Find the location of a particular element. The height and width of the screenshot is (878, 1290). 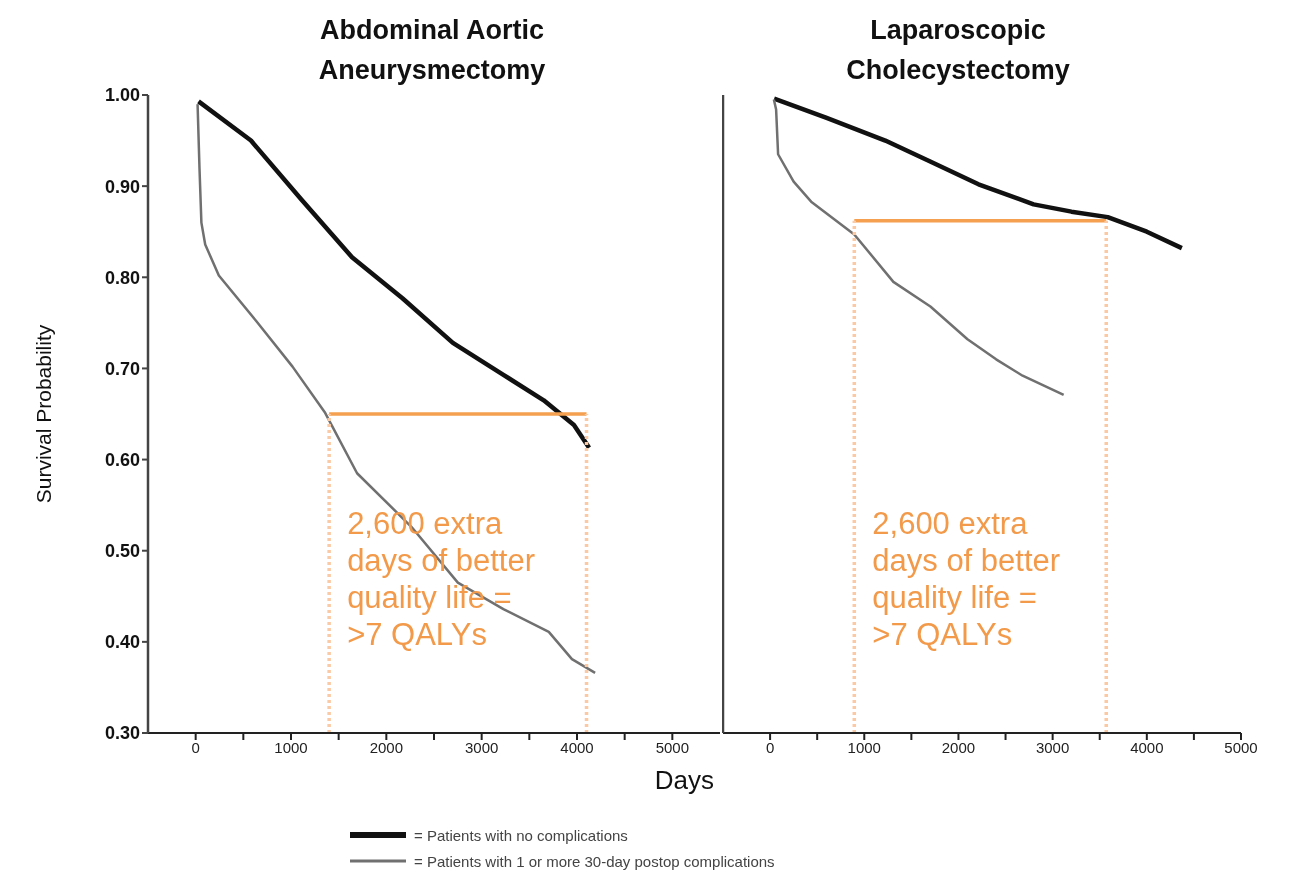

chart-title: Abdominal Aortic Aneurysmectomy is located at coordinates (432, 50).